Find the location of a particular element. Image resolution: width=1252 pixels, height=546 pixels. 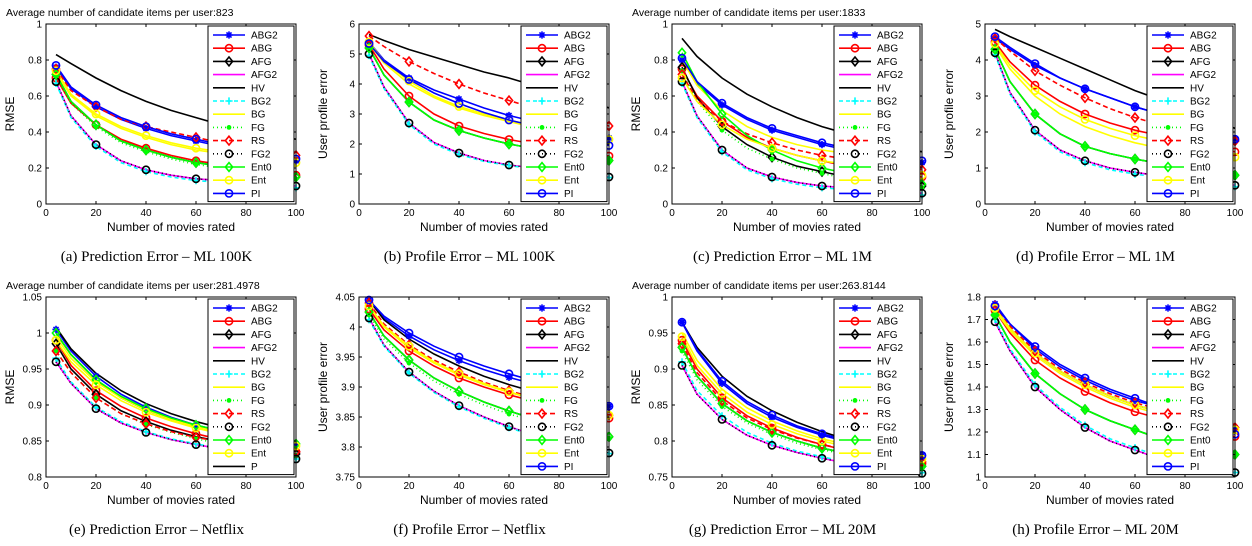

y-tick-label: 1.2 is located at coordinates (974, 433).